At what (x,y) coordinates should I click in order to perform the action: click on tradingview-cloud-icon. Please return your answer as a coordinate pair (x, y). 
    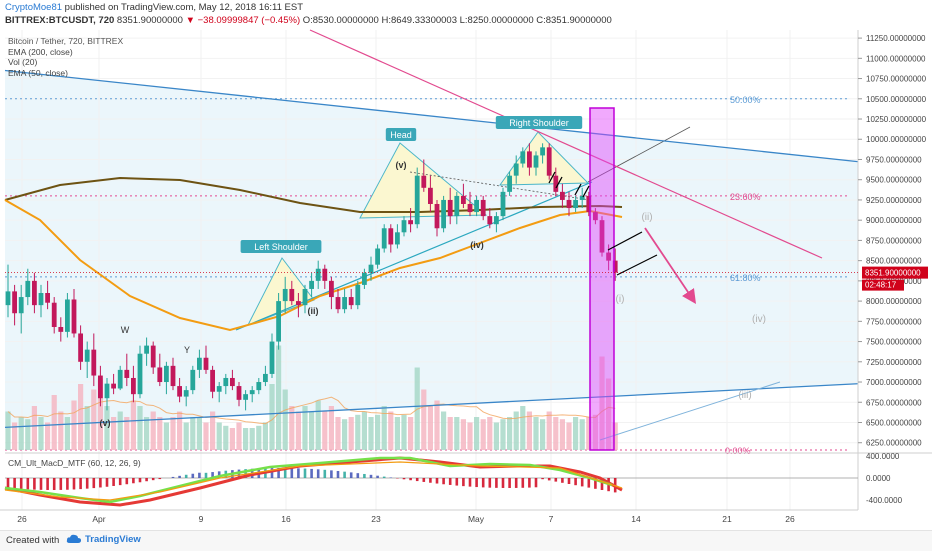
    Looking at the image, I should click on (74, 539).